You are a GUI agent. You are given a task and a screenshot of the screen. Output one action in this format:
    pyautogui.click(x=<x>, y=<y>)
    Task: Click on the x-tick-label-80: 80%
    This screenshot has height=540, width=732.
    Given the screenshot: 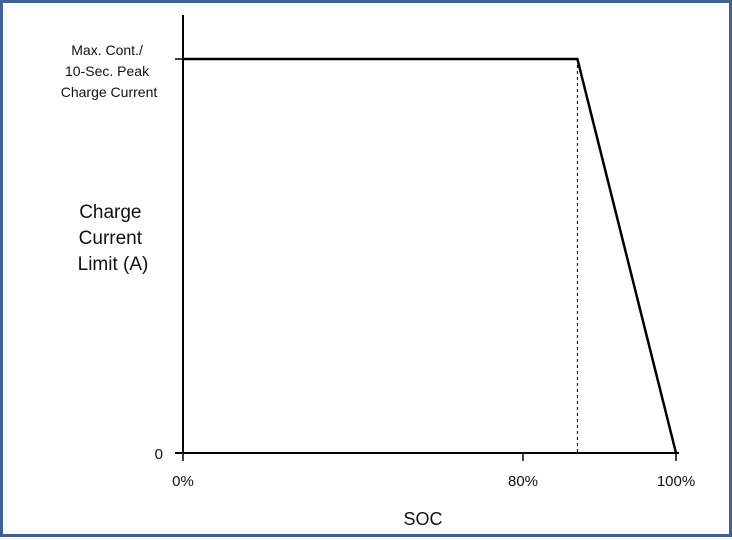 What is the action you would take?
    pyautogui.click(x=523, y=481)
    